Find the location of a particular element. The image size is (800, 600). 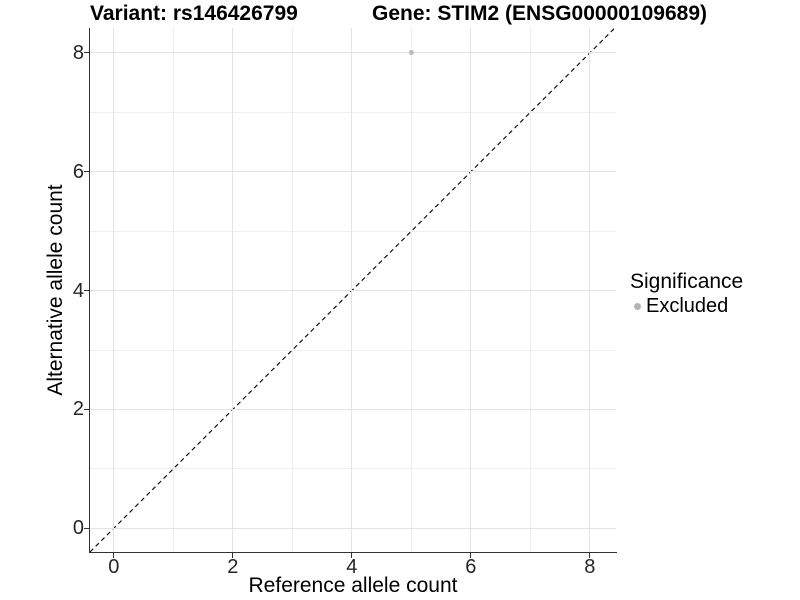

legend-item-label: Excluded is located at coordinates (687, 306).